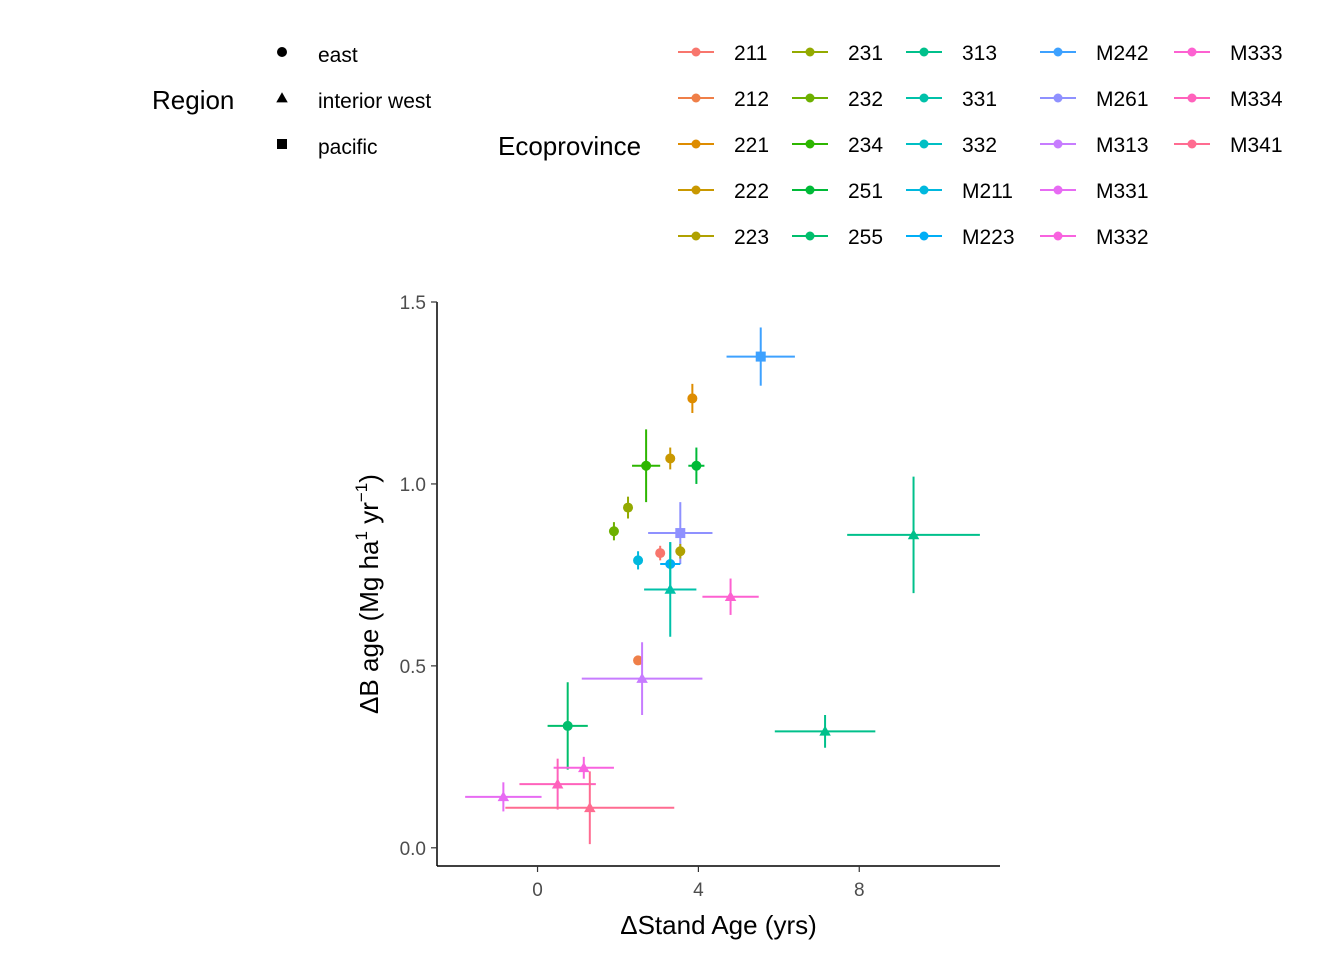  Describe the element at coordinates (368, 594) in the screenshot. I see `y-axis-label: ΔB age (Mg ha1 yr−1)` at that location.